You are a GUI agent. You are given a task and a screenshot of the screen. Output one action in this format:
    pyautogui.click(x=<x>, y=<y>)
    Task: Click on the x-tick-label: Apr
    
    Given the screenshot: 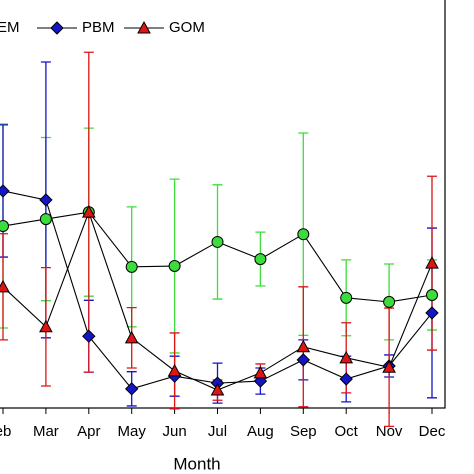 What is the action you would take?
    pyautogui.click(x=88, y=431)
    